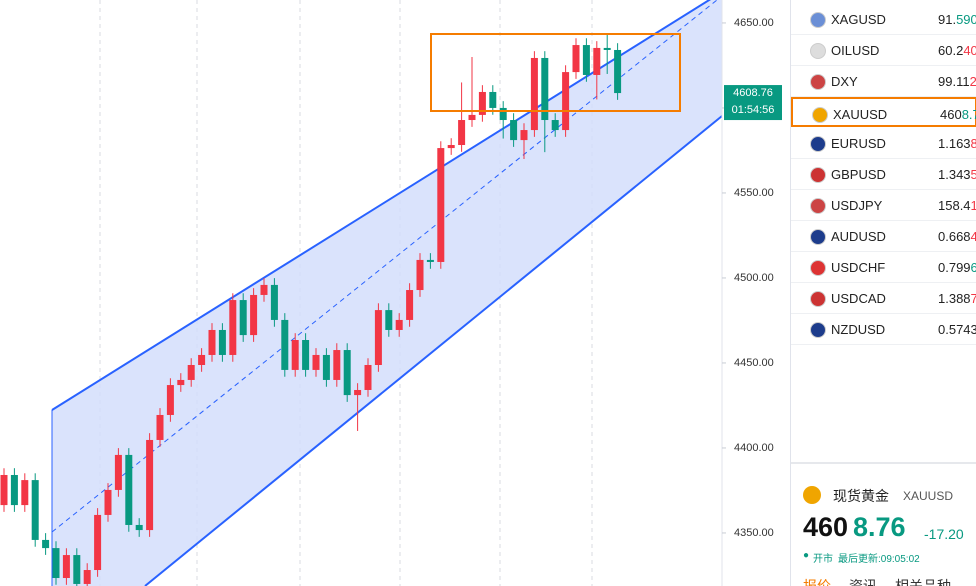 The width and height of the screenshot is (976, 586). I want to click on watchlist-row: OILUSD 60.240, so click(883, 50).